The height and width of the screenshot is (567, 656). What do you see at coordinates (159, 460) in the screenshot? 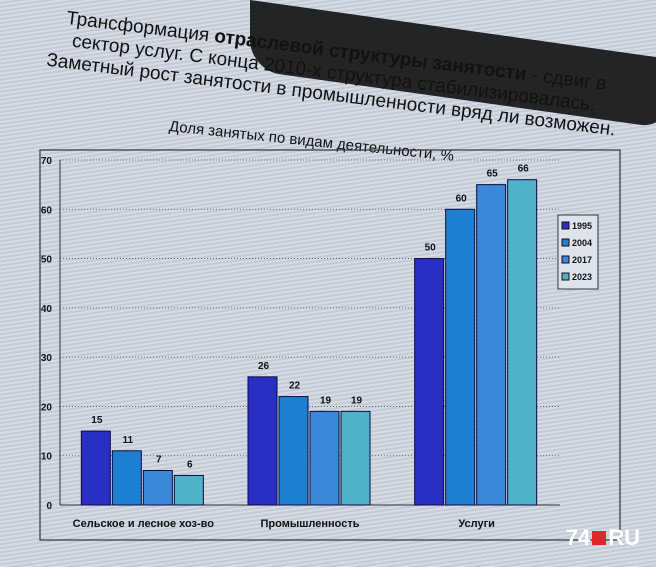
I see `data-label: 7` at bounding box center [159, 460].